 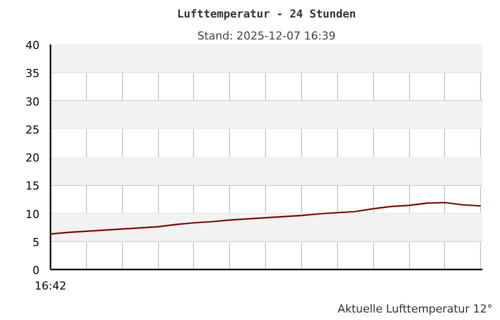 What do you see at coordinates (33, 45) in the screenshot?
I see `y-tick-label: 40` at bounding box center [33, 45].